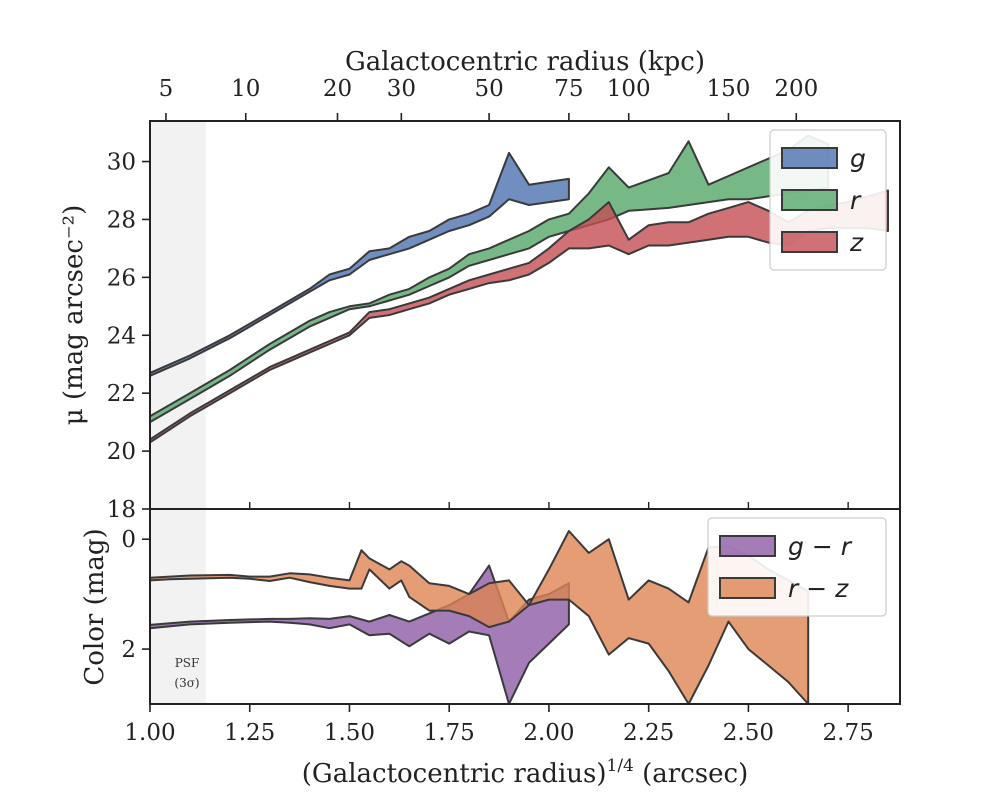 This screenshot has height=800, width=1000. Describe the element at coordinates (121, 510) in the screenshot. I see `y-tick-label: 18` at that location.